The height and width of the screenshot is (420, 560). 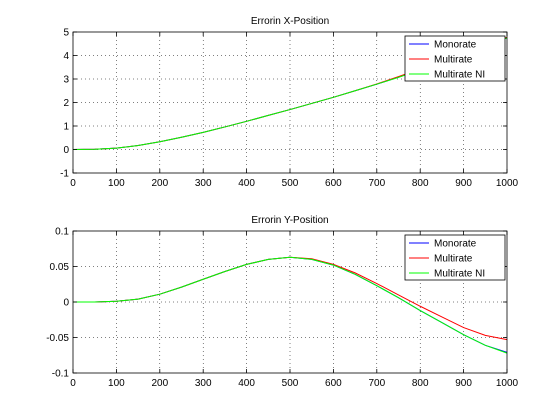 What do you see at coordinates (66, 127) in the screenshot?
I see `y-tick-label: 1` at bounding box center [66, 127].